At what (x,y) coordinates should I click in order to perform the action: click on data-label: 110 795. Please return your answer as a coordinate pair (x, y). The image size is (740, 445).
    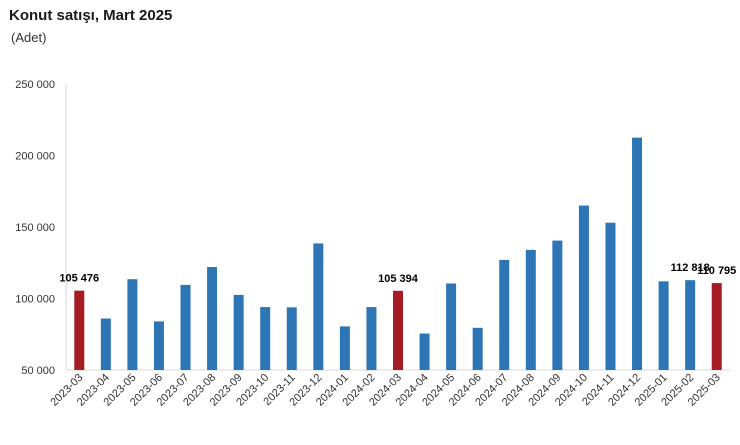
    Looking at the image, I should click on (716, 271).